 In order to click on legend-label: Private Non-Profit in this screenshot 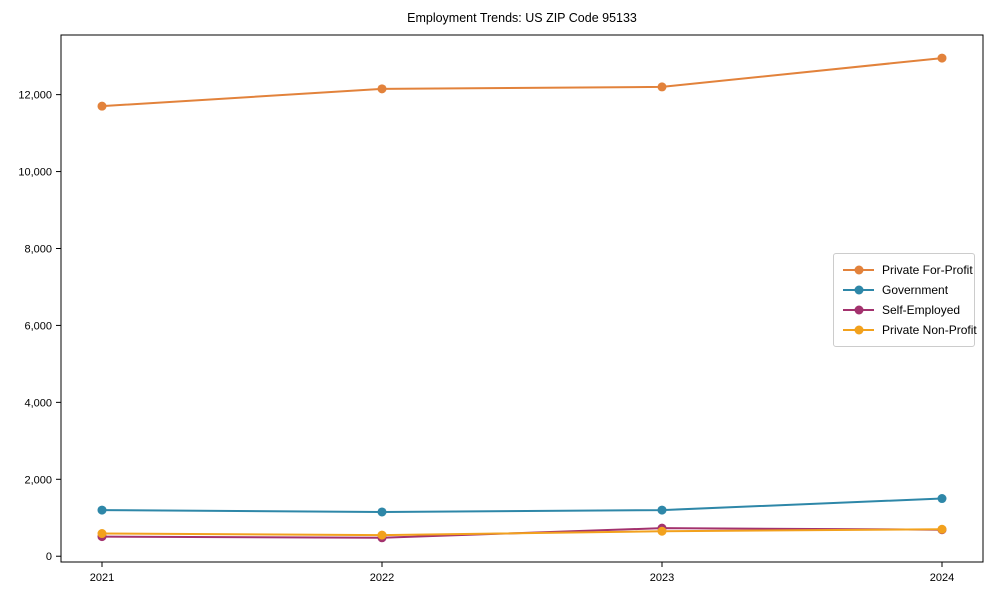, I will do `click(929, 330)`.